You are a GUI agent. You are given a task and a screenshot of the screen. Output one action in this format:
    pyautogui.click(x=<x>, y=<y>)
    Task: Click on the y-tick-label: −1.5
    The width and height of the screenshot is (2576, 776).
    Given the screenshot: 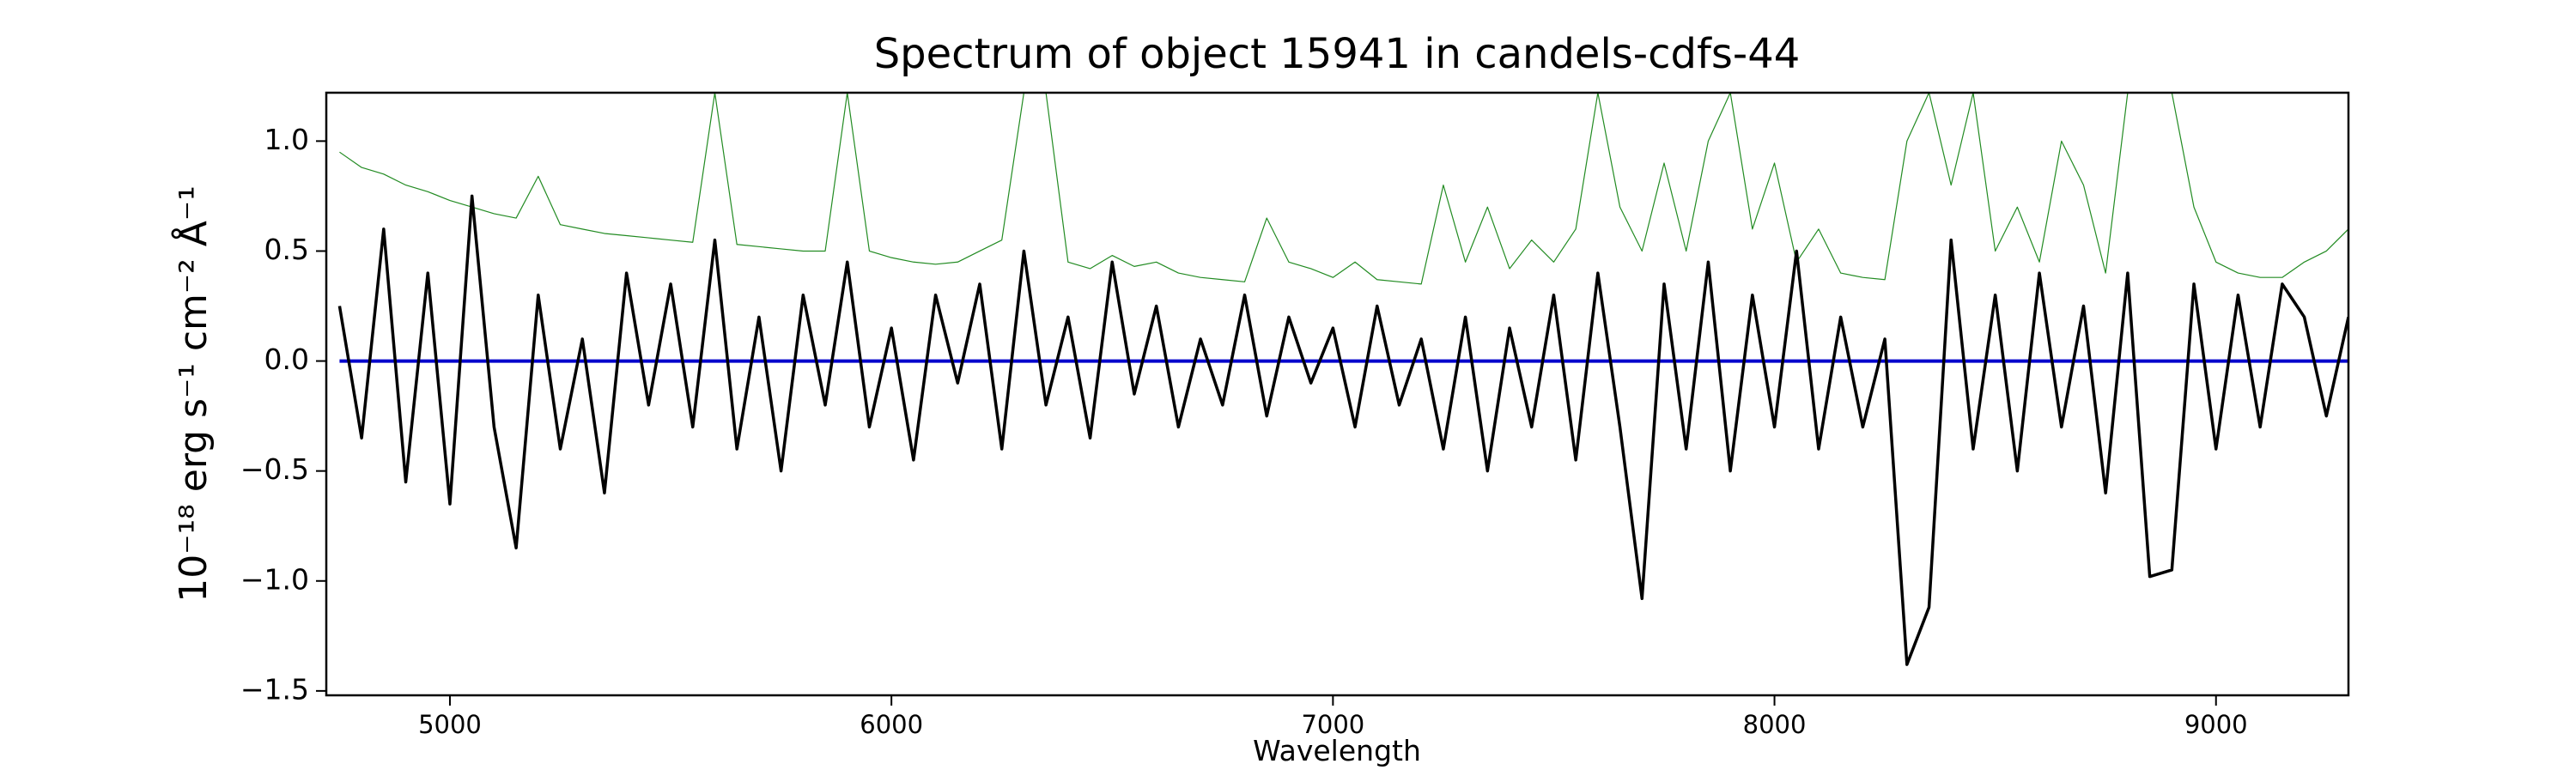 What is the action you would take?
    pyautogui.click(x=274, y=689)
    